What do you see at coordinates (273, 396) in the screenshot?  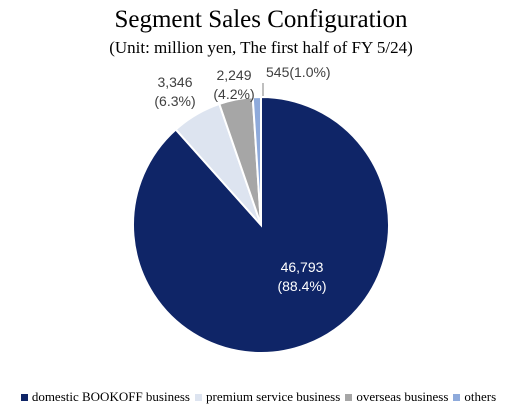 I see `legend-label-premium-service: premium service business` at bounding box center [273, 396].